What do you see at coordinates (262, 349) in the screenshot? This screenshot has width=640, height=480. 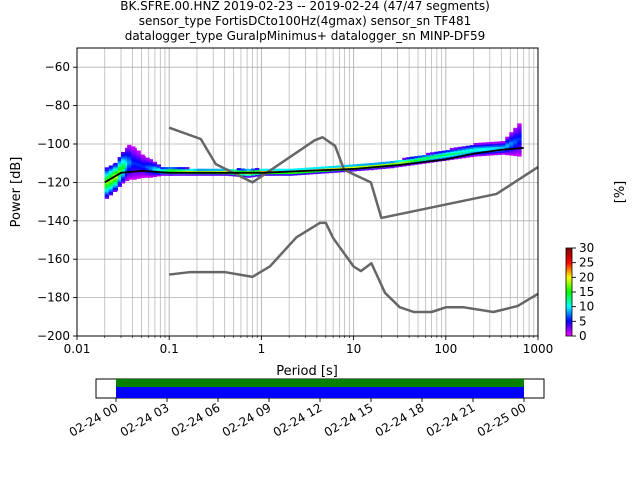 I see `x-tick-label: 1` at bounding box center [262, 349].